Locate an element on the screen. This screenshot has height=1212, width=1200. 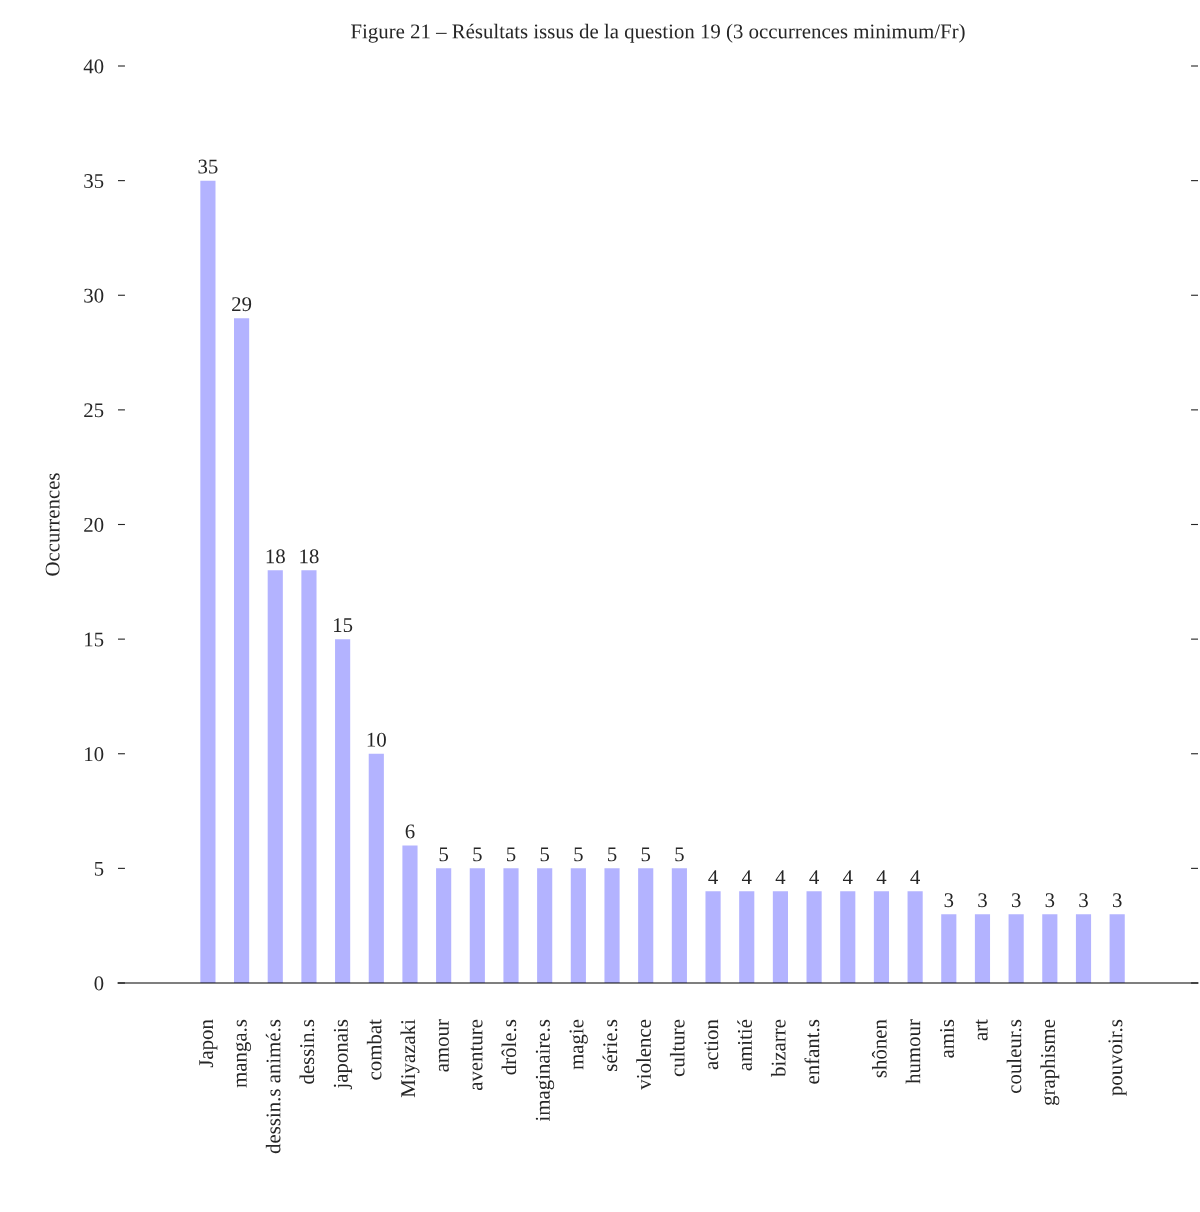
x-tick-label: Japon is located at coordinates (208, 1043).